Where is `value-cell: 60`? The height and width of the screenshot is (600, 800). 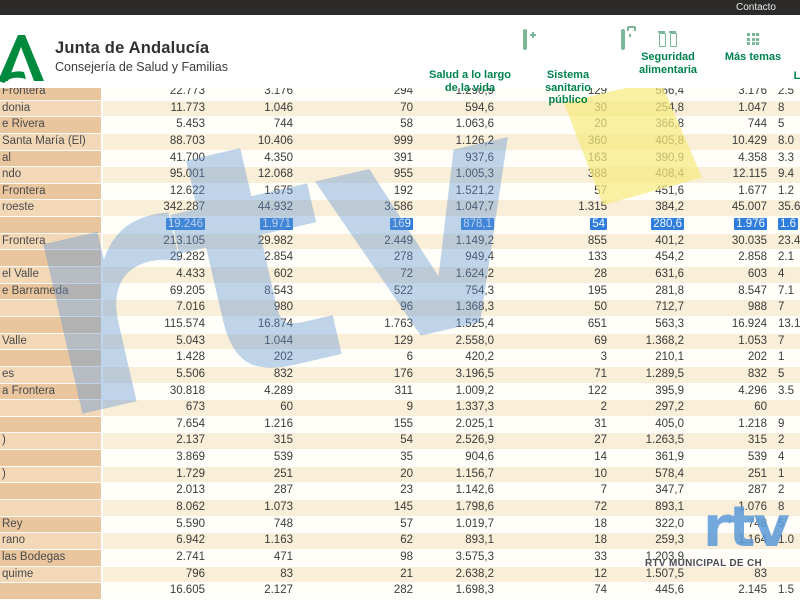
value-cell: 60 is located at coordinates (730, 408).